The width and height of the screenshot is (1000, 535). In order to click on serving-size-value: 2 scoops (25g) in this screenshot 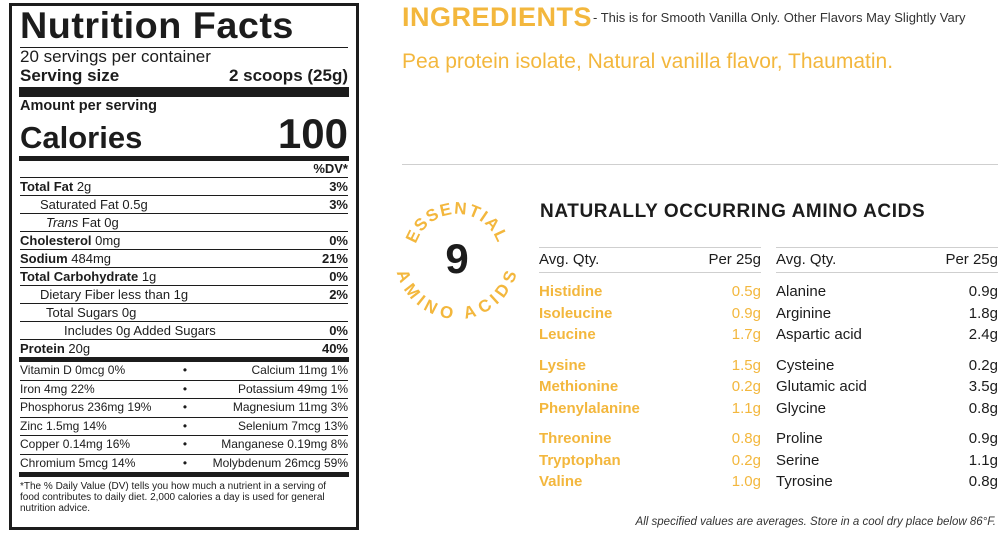, I will do `click(288, 75)`.